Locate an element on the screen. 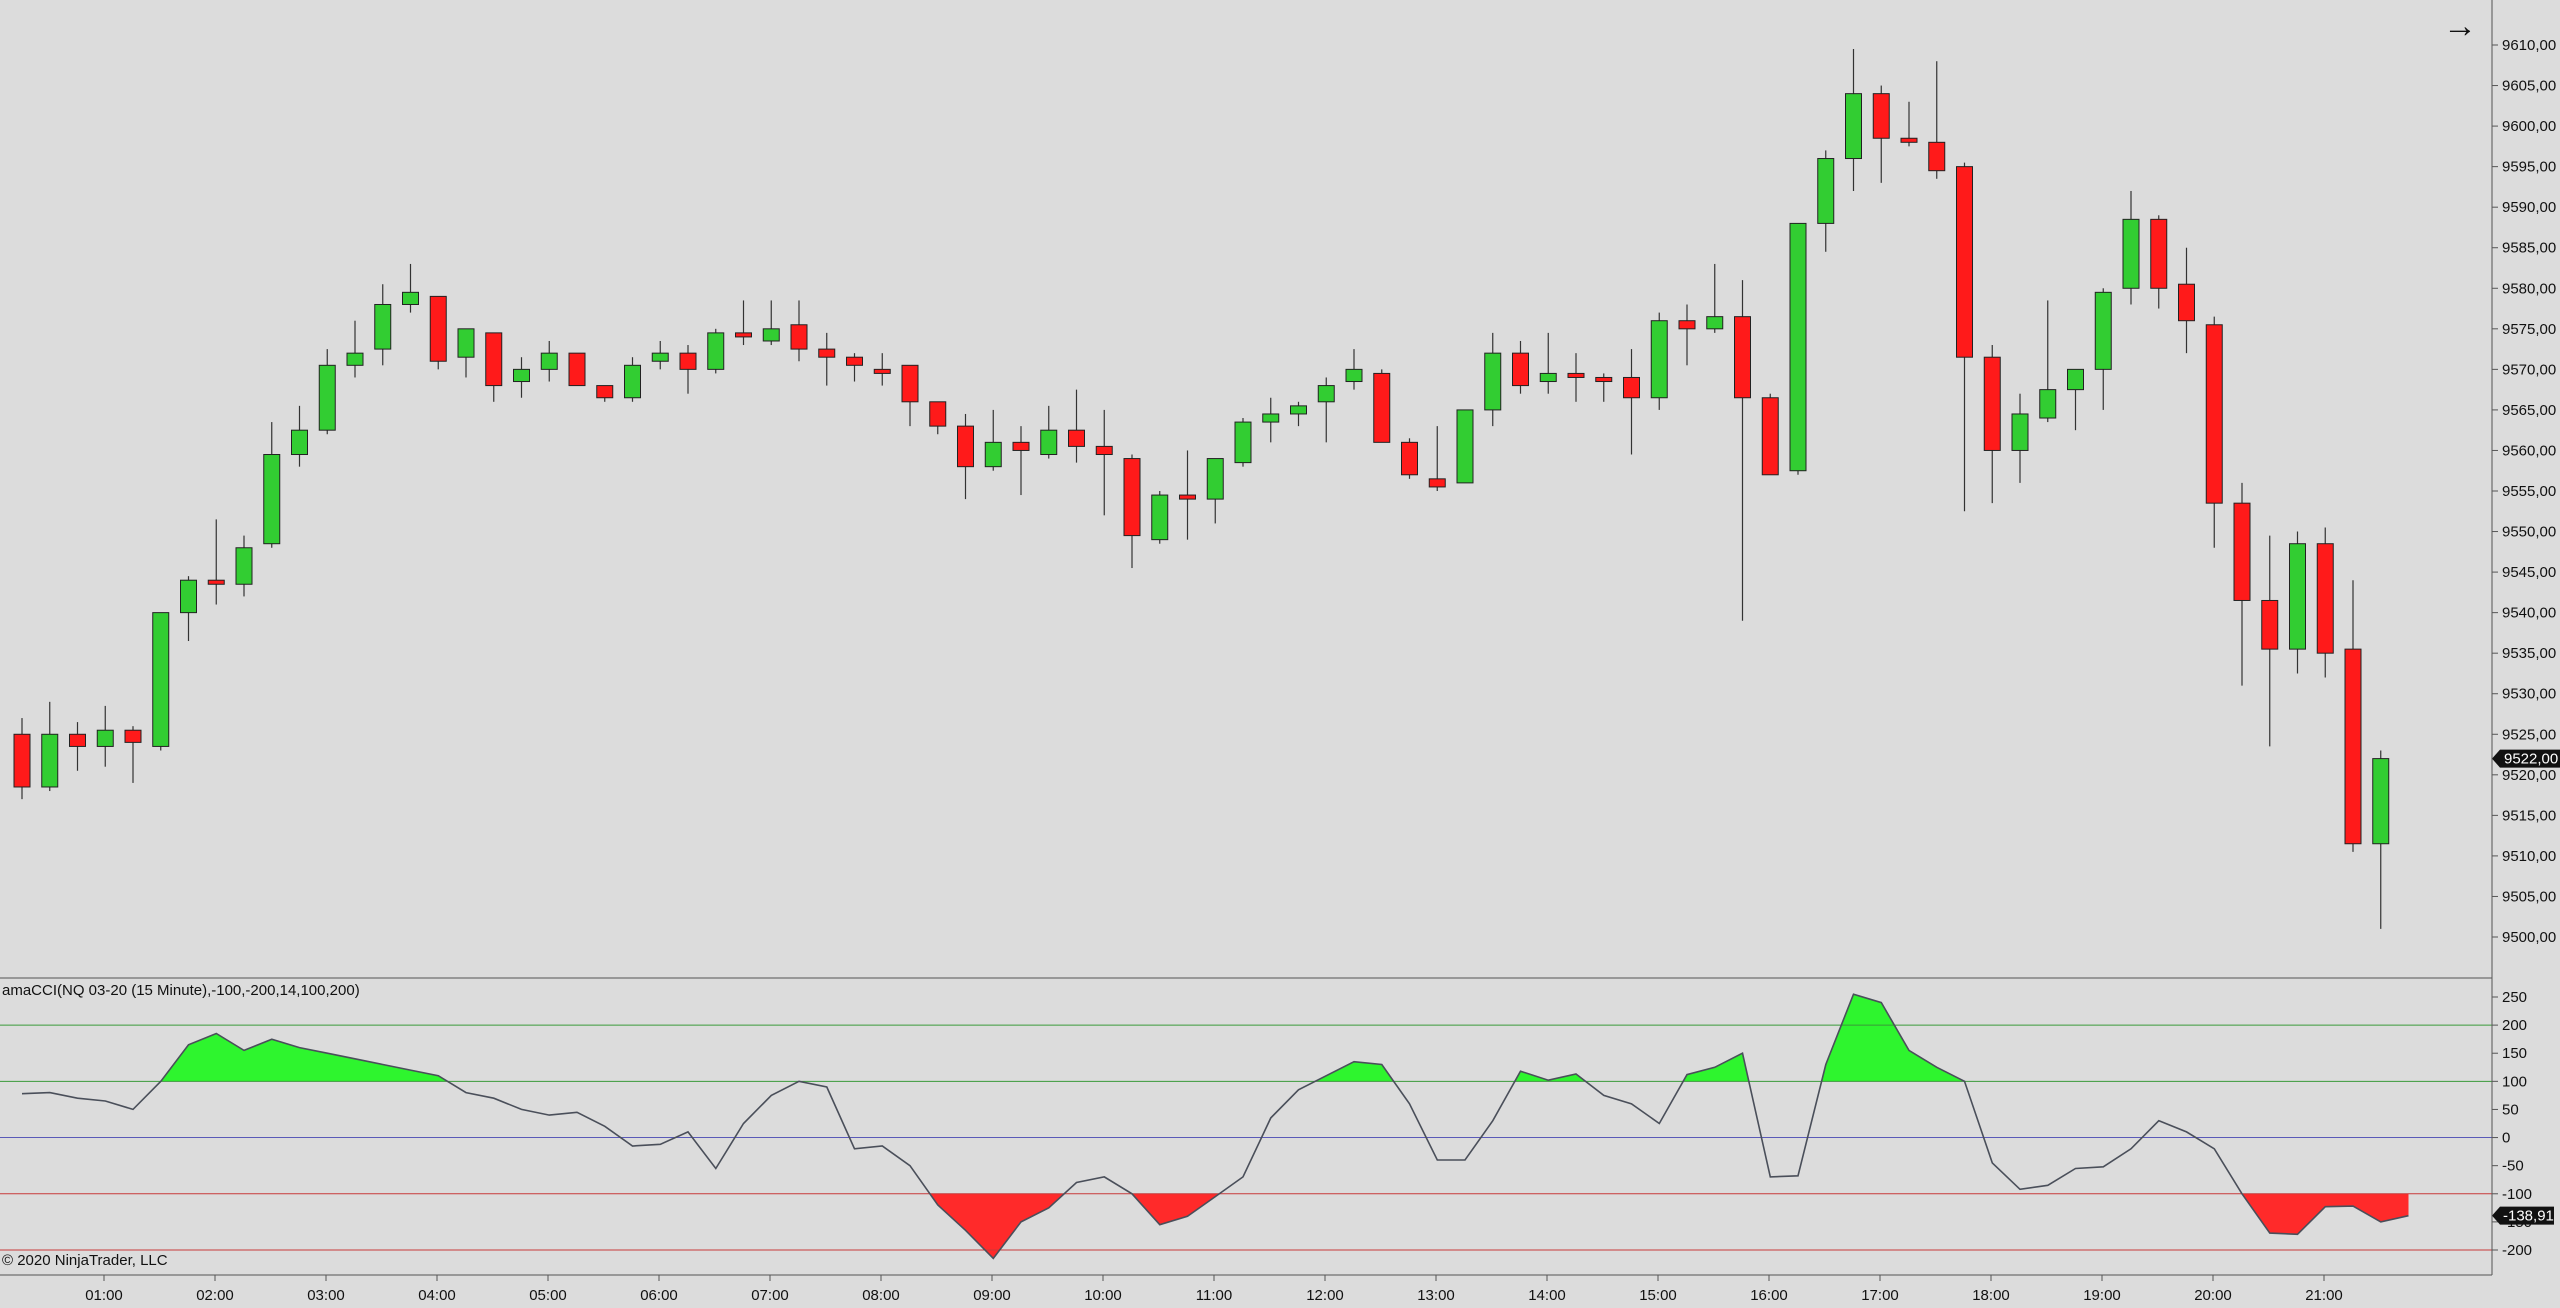  time-tick-label: 08:00 is located at coordinates (881, 1295).